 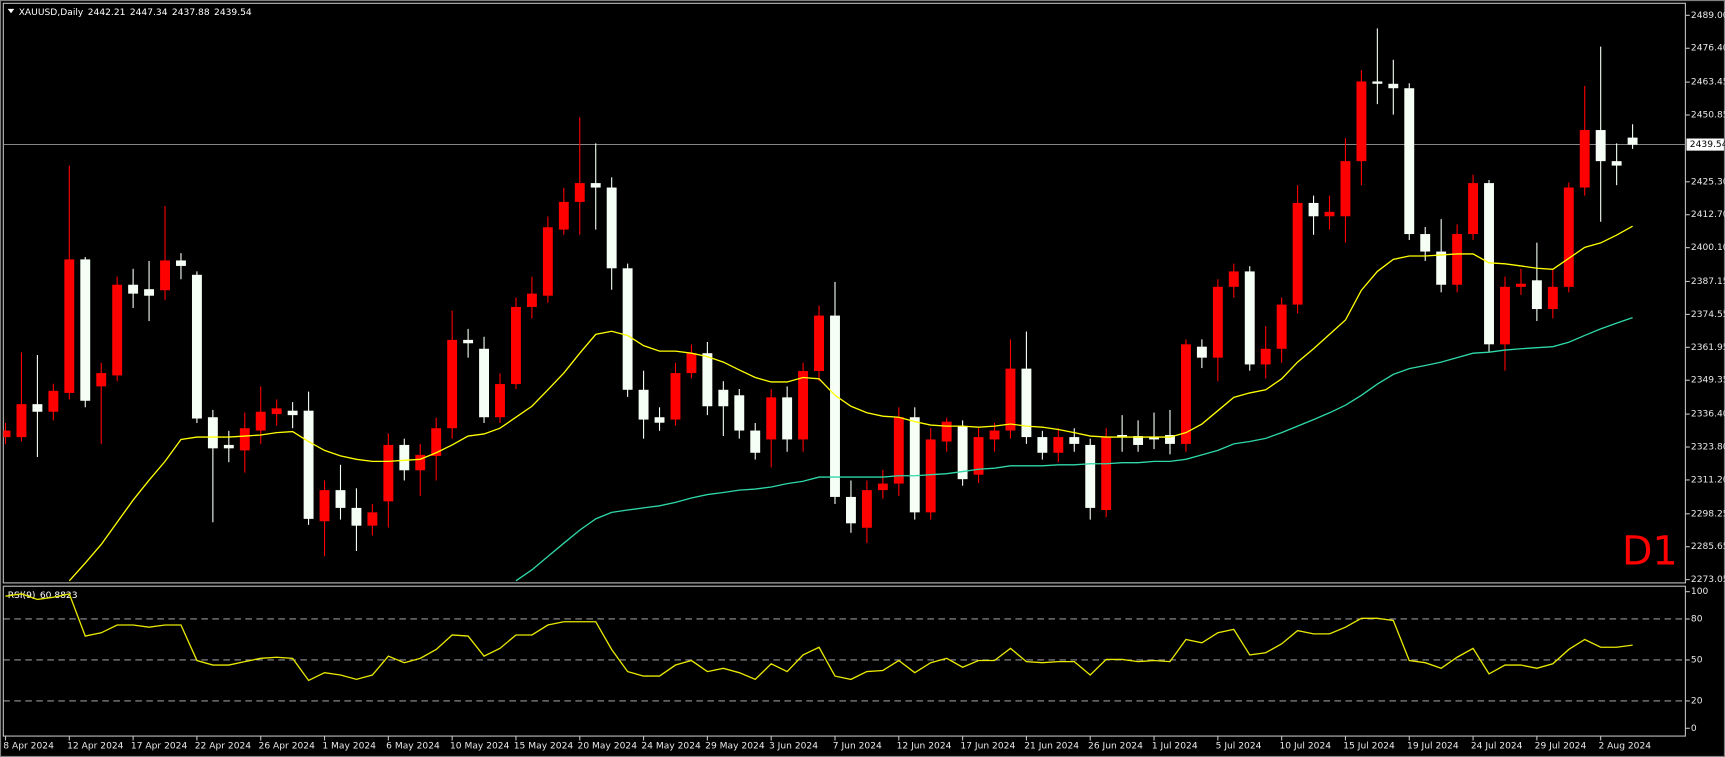 What do you see at coordinates (1305, 746) in the screenshot?
I see `x-tick-label: 10 Jul 2024` at bounding box center [1305, 746].